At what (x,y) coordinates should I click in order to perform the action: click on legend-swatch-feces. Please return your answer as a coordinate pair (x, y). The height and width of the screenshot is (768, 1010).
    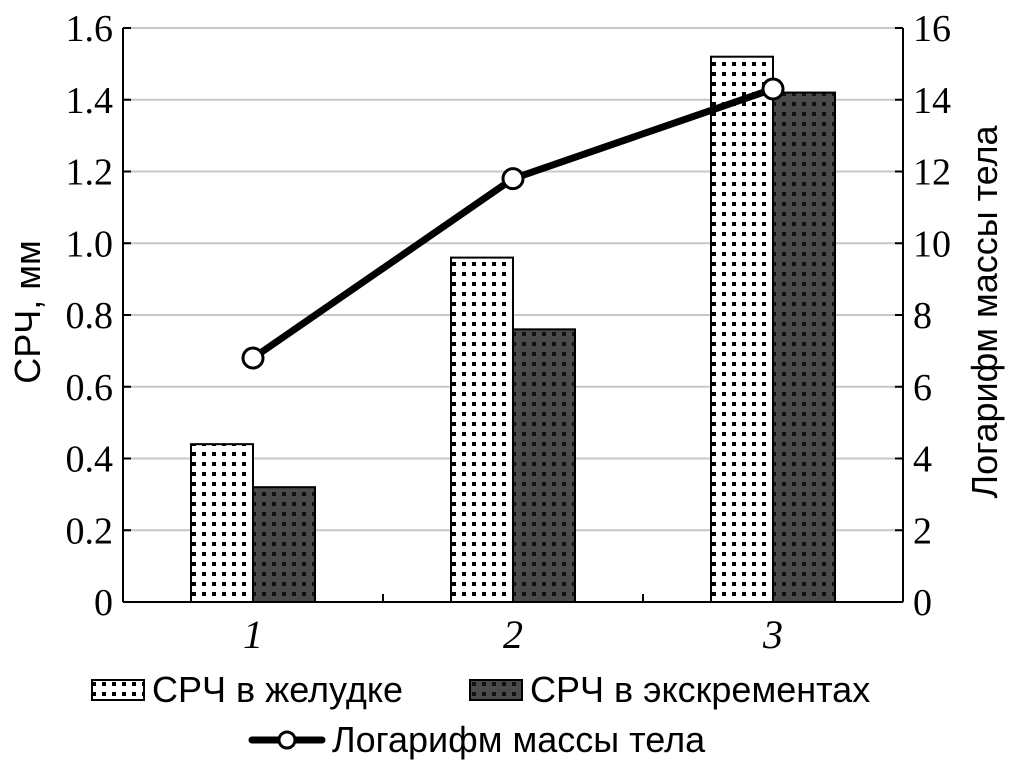
    Looking at the image, I should click on (496, 690).